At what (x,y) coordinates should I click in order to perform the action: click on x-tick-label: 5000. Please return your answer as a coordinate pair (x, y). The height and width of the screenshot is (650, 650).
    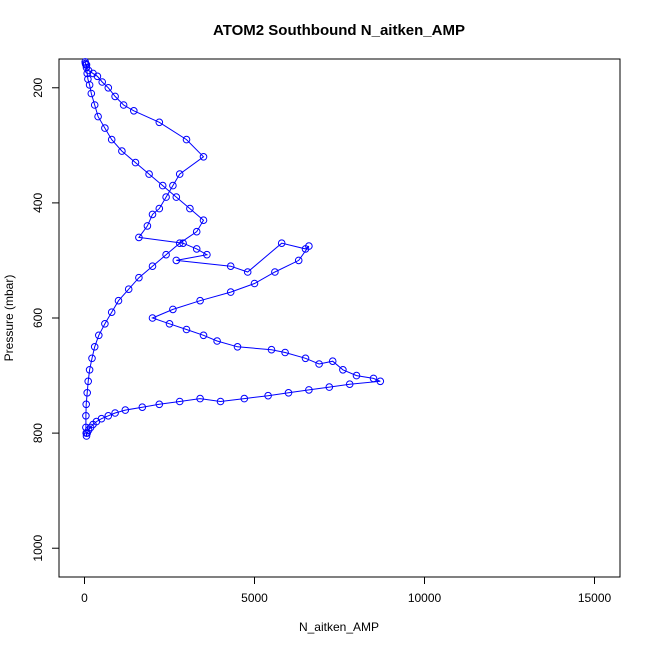
    Looking at the image, I should click on (254, 598).